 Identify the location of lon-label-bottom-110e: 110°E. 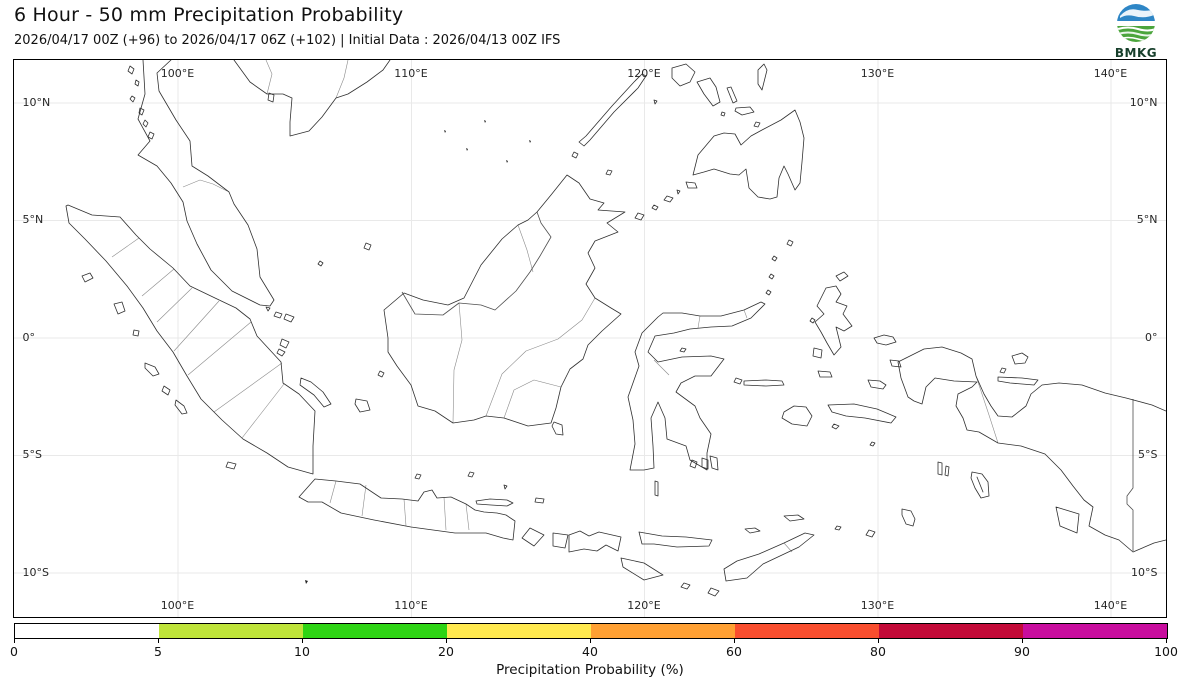
(411, 605).